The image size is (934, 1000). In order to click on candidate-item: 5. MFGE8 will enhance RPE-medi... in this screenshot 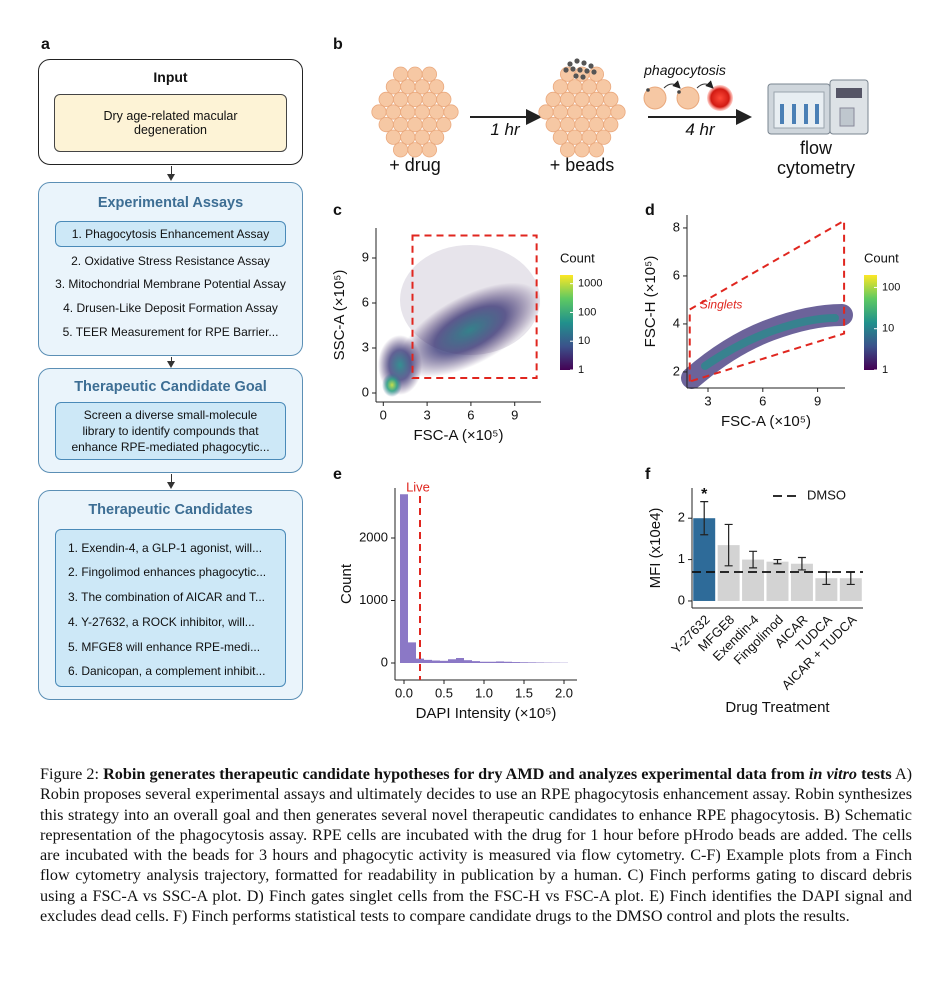, I will do `click(164, 647)`.